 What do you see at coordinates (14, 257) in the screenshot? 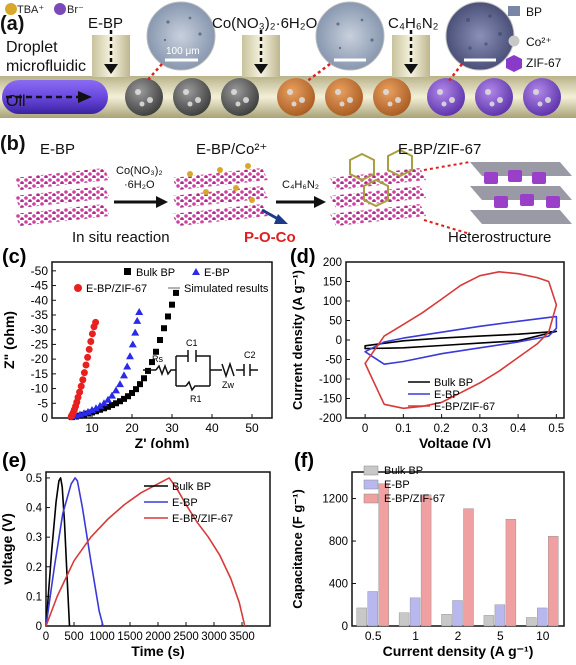
I see `panel-c-label: (c)` at bounding box center [14, 257].